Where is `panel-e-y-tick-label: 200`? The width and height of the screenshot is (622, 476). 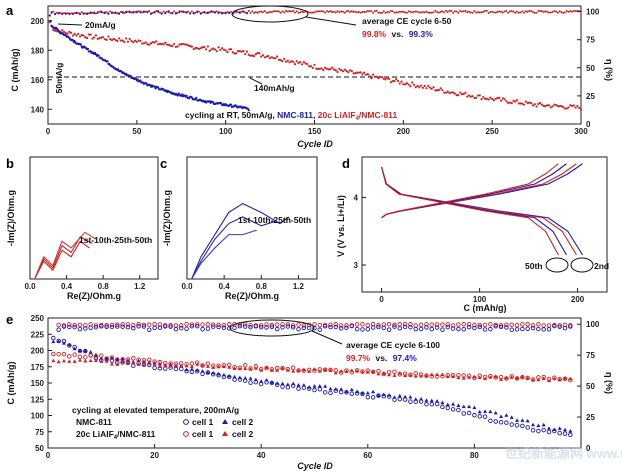
panel-e-y-tick-label: 200 is located at coordinates (38, 351).